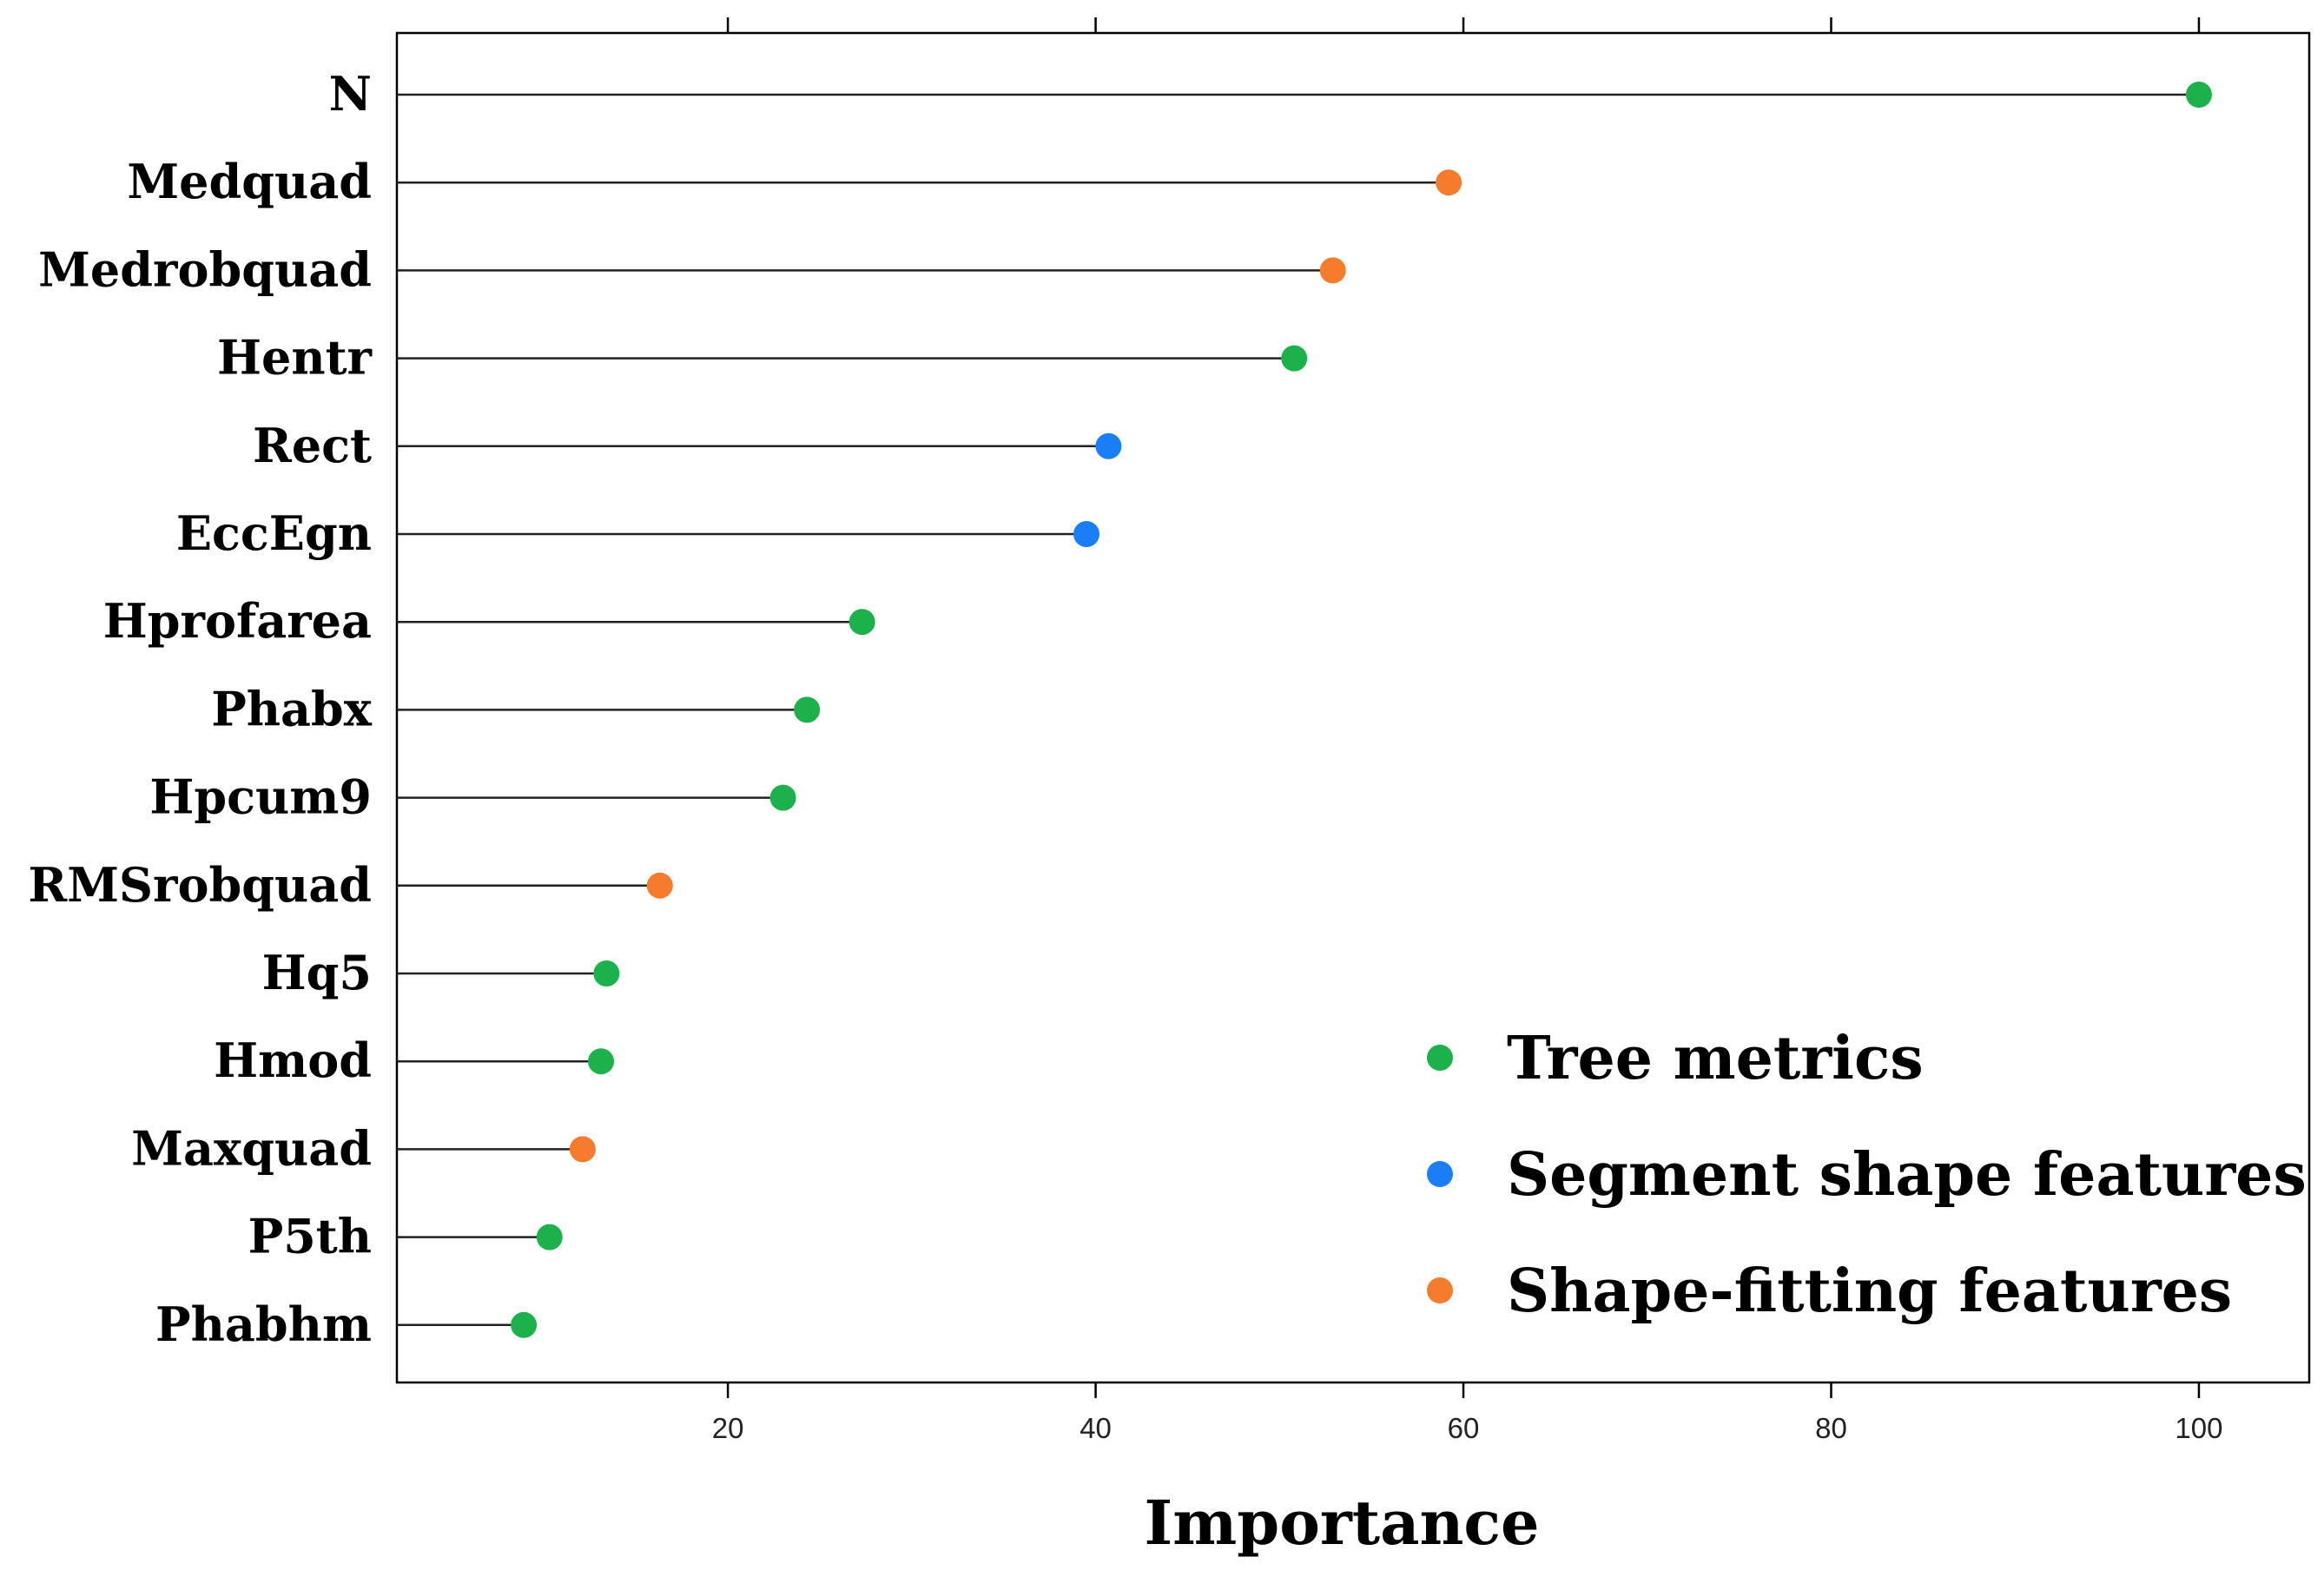 The image size is (2324, 1577). Describe the element at coordinates (249, 181) in the screenshot. I see `category-label: Medquad` at that location.